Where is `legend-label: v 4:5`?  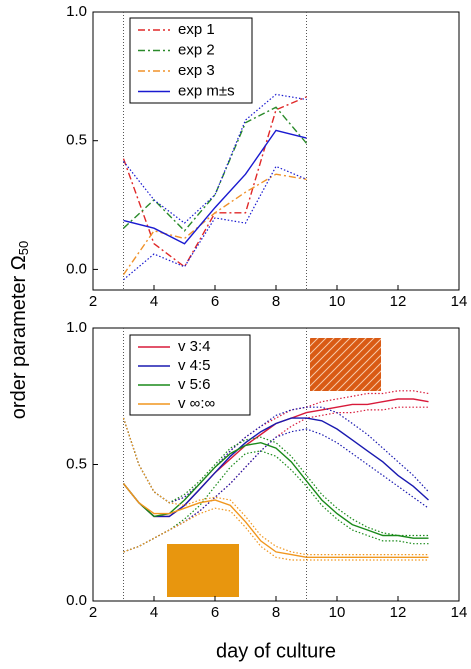
legend-label: v 4:5 is located at coordinates (194, 365).